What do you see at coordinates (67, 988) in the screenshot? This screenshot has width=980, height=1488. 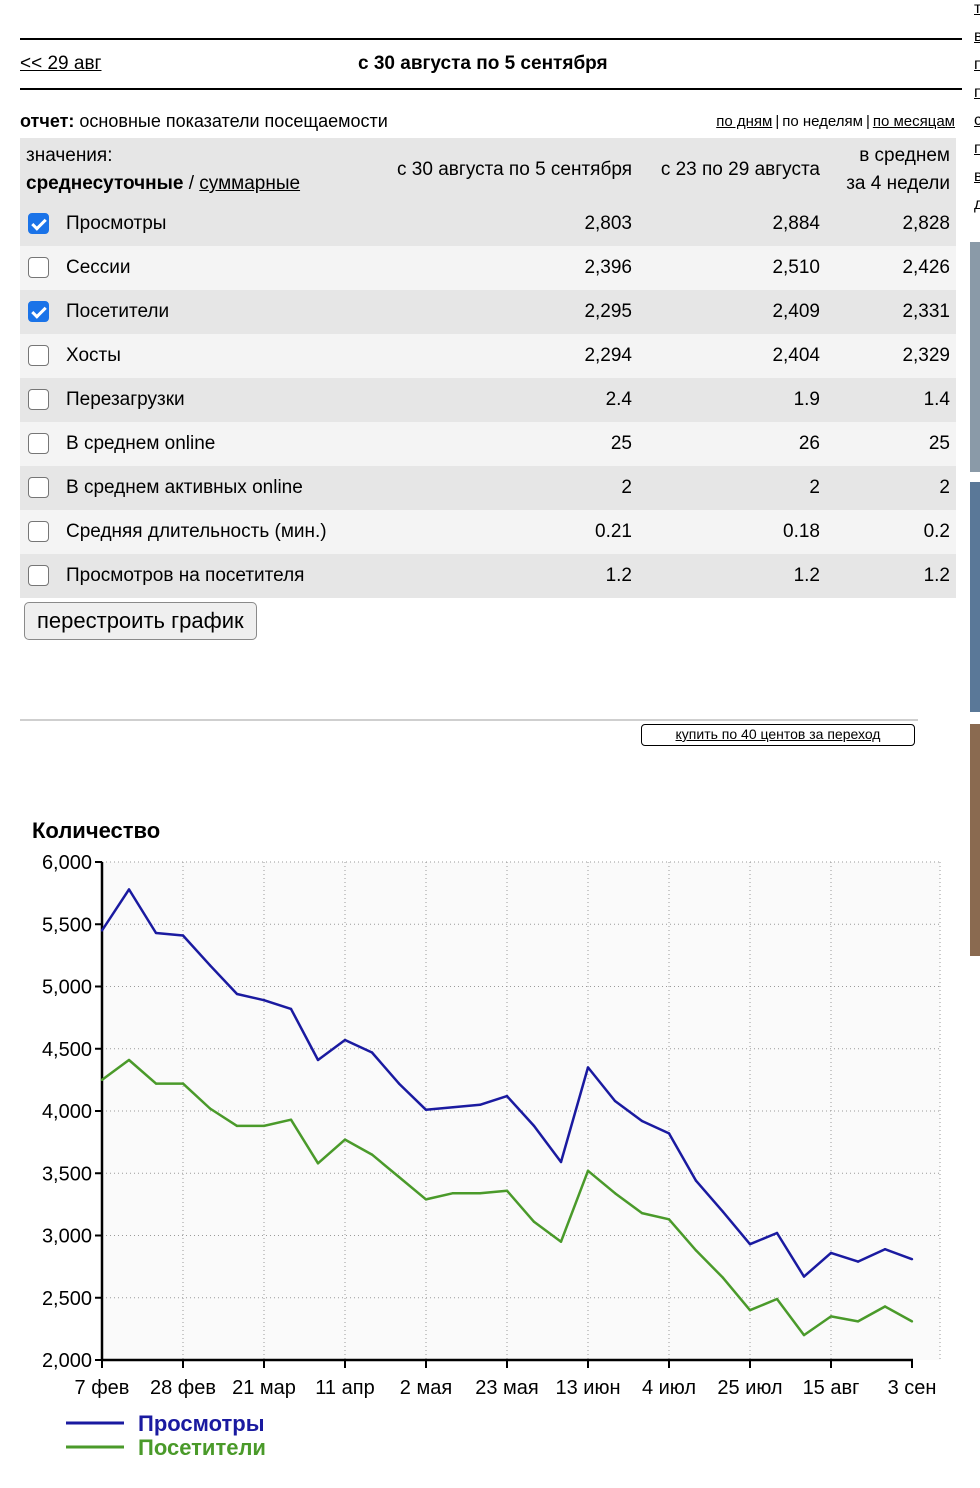 I see `y-tick-label: 5,000` at bounding box center [67, 988].